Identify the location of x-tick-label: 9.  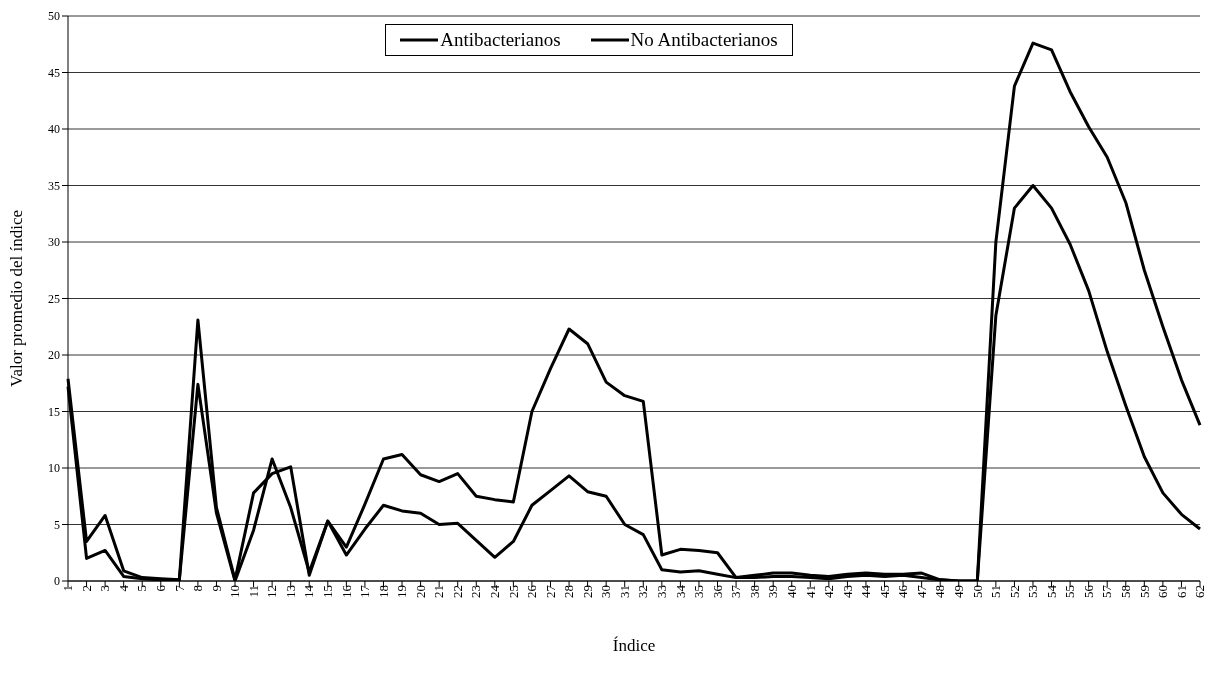
(216, 588).